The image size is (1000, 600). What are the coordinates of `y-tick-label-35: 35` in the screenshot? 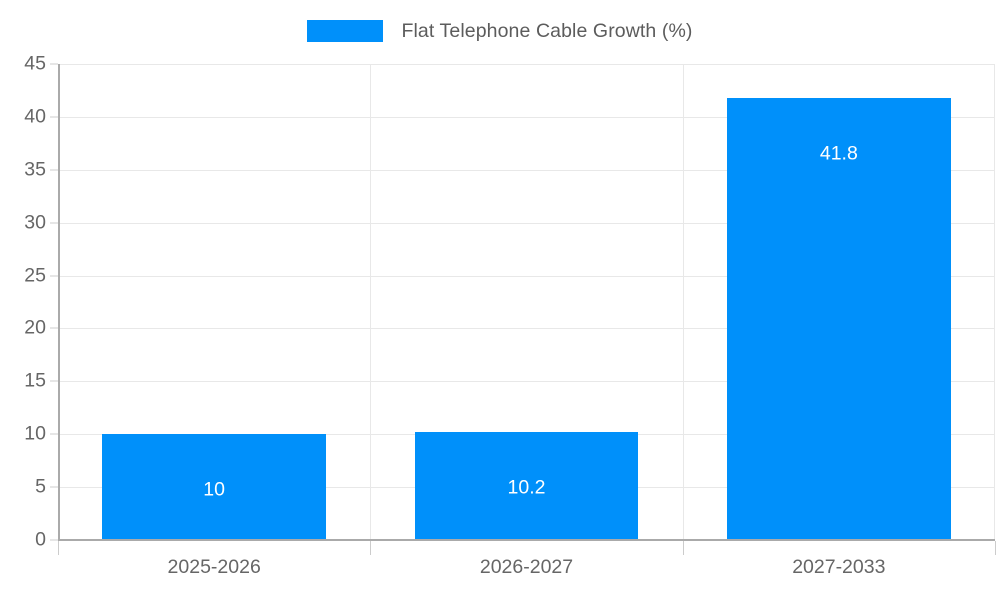 It's located at (35, 169).